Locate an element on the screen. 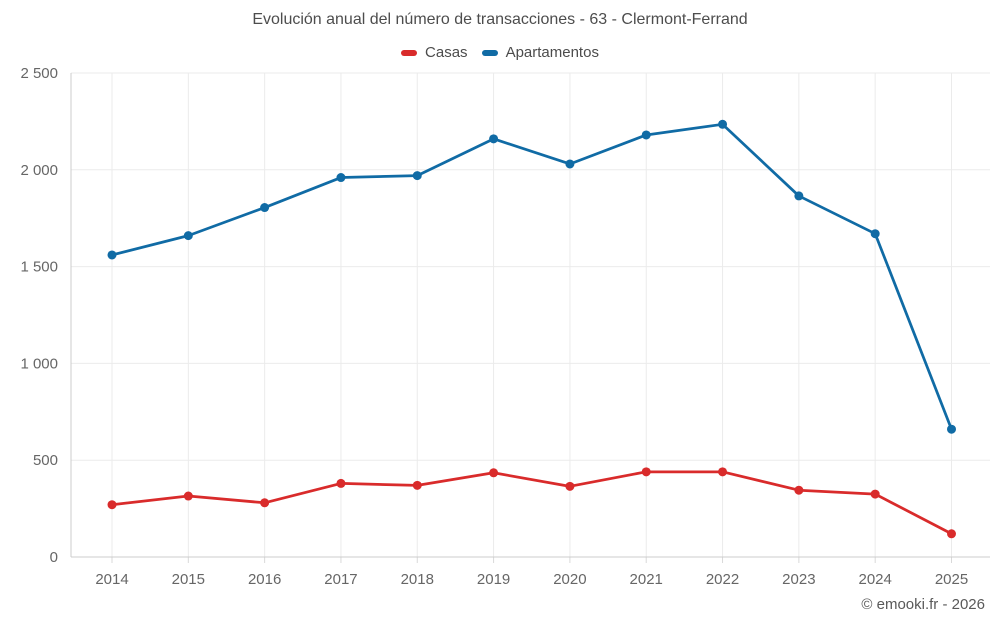  data-point-casas-2015 is located at coordinates (188, 496).